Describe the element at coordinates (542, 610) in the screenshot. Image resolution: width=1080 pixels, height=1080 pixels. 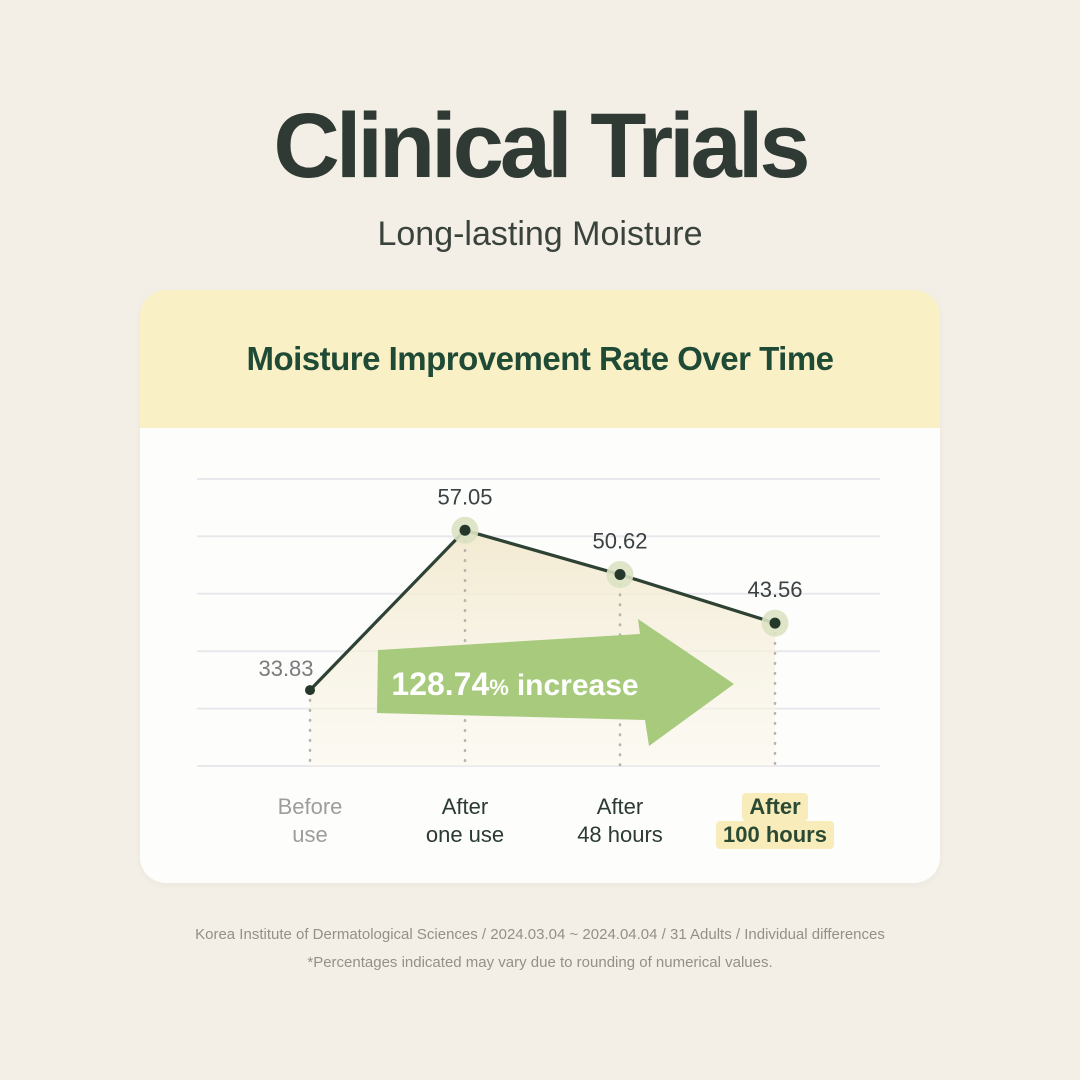
I see `trend-line` at that location.